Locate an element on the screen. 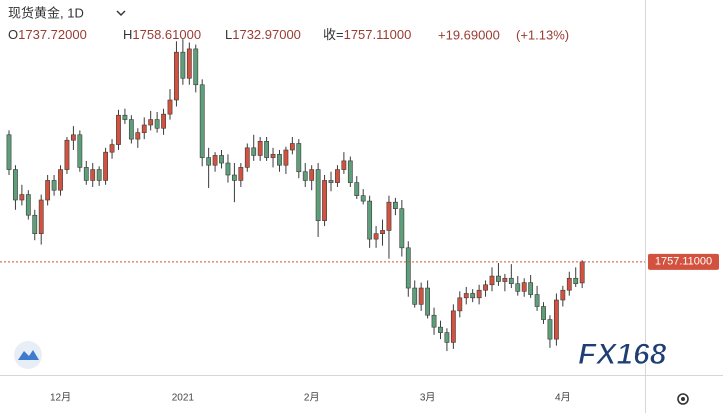  change-pct: (+1.13%) is located at coordinates (542, 34).